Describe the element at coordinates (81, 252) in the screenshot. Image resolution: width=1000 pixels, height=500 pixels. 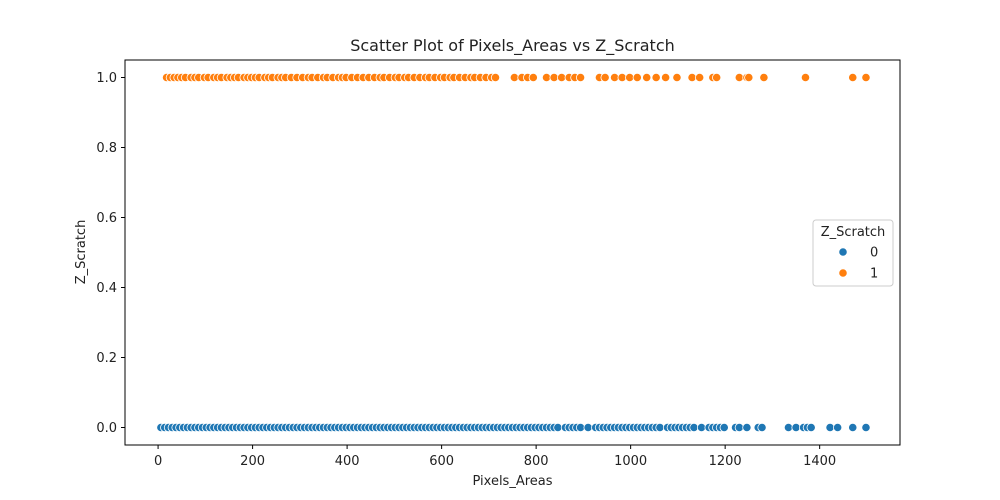
I see `y-axis-label: Z_Scratch` at that location.